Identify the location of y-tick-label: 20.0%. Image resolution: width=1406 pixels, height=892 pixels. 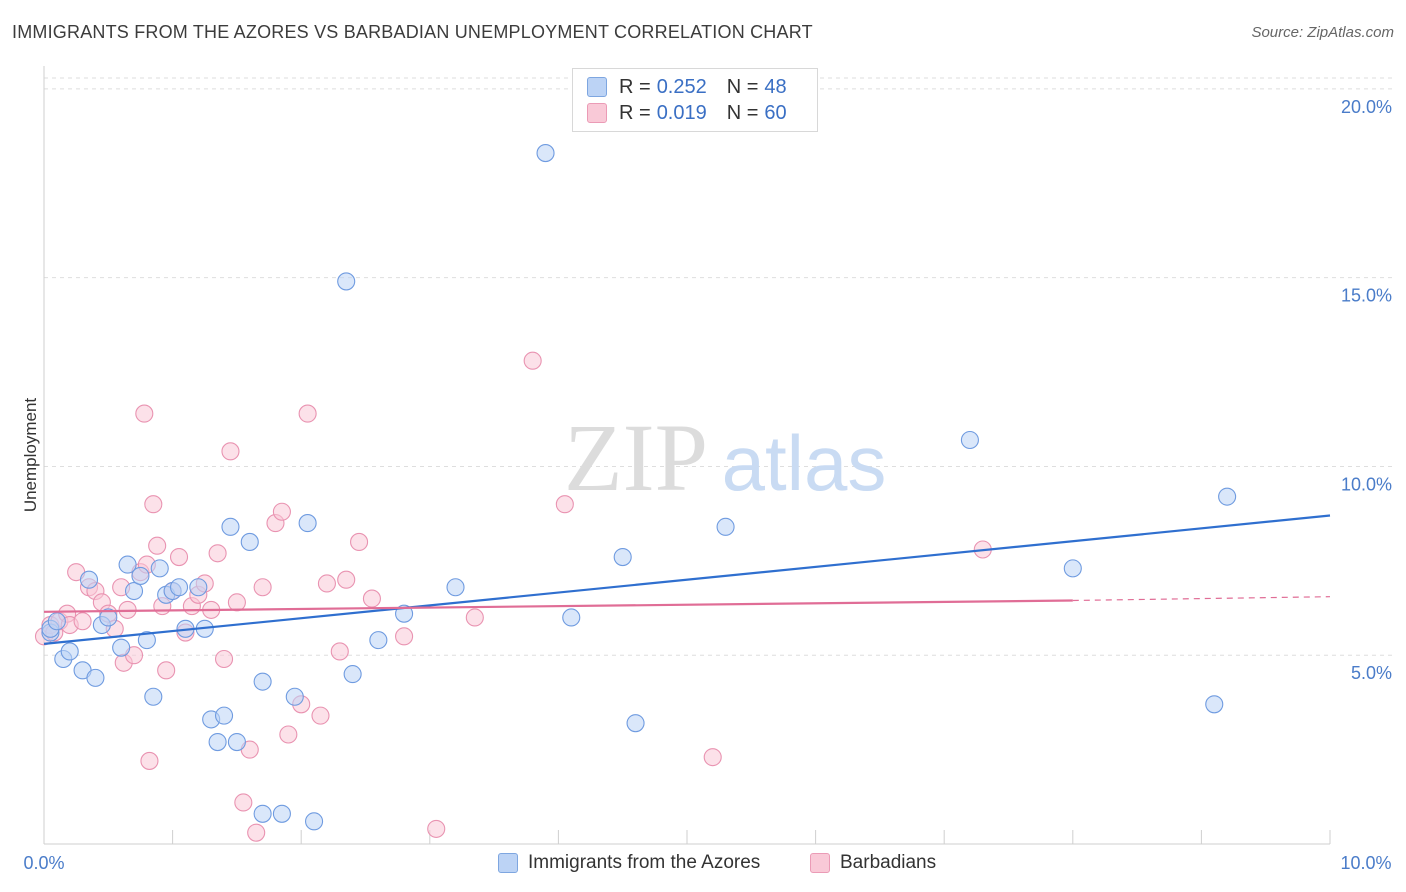
(1366, 107).